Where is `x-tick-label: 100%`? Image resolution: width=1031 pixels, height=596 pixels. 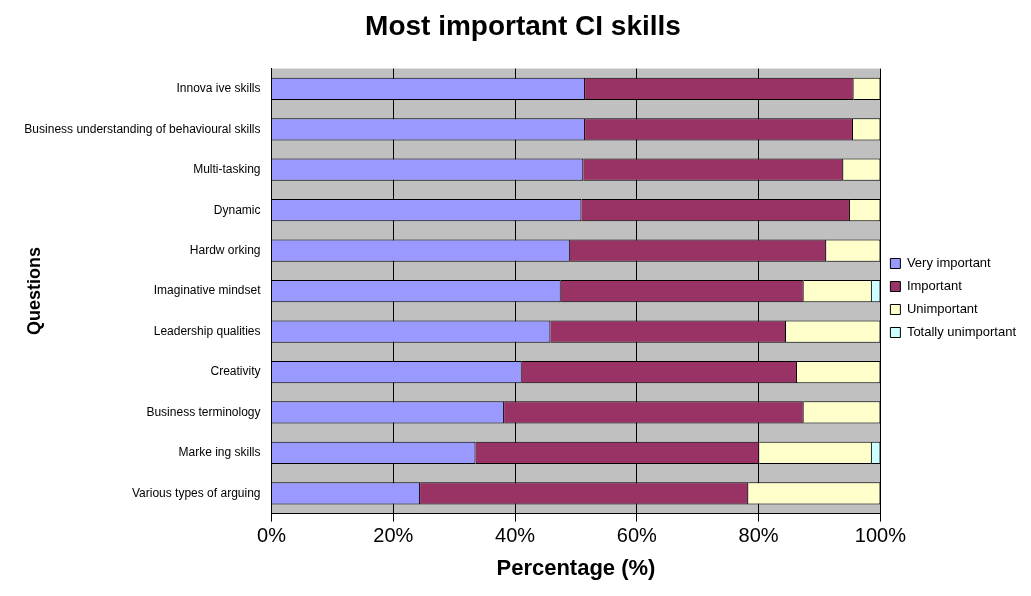 x-tick-label: 100% is located at coordinates (880, 535).